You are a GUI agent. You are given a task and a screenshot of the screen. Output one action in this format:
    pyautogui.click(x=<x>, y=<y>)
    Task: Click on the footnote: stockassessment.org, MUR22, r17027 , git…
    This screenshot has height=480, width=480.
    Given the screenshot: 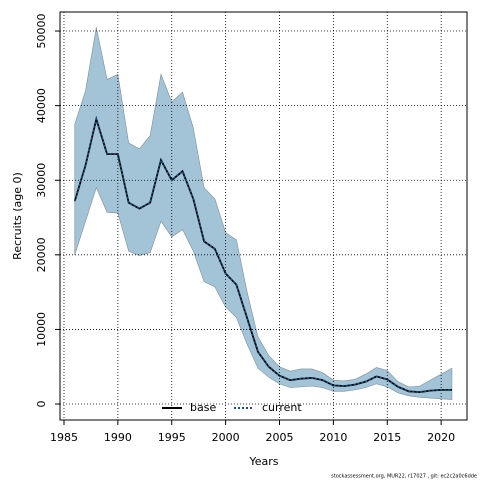 What is the action you would take?
    pyautogui.click(x=404, y=477)
    